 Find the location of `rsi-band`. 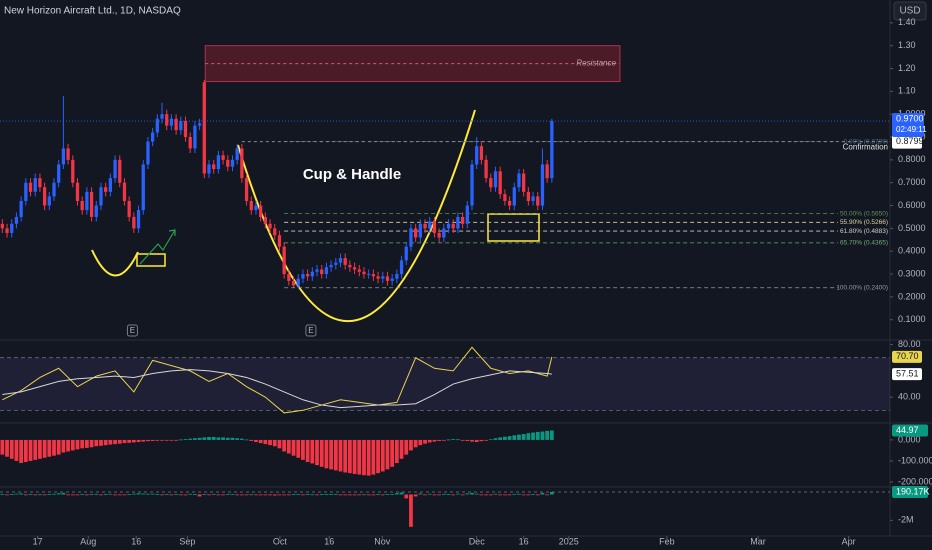

rsi-band is located at coordinates (445, 384).